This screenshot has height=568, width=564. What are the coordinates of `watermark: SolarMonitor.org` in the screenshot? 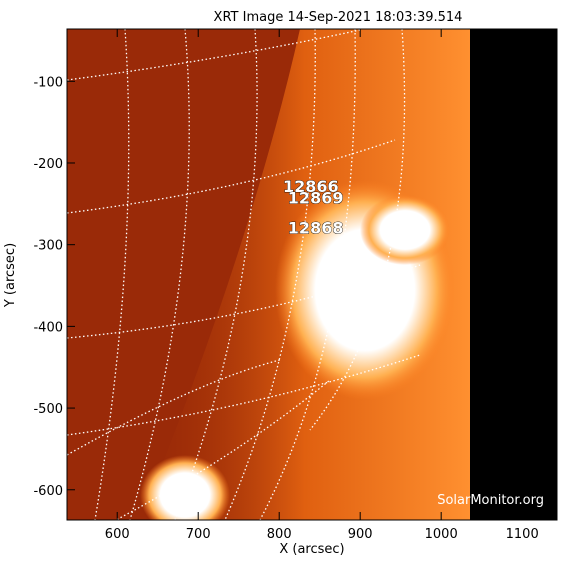 It's located at (490, 500).